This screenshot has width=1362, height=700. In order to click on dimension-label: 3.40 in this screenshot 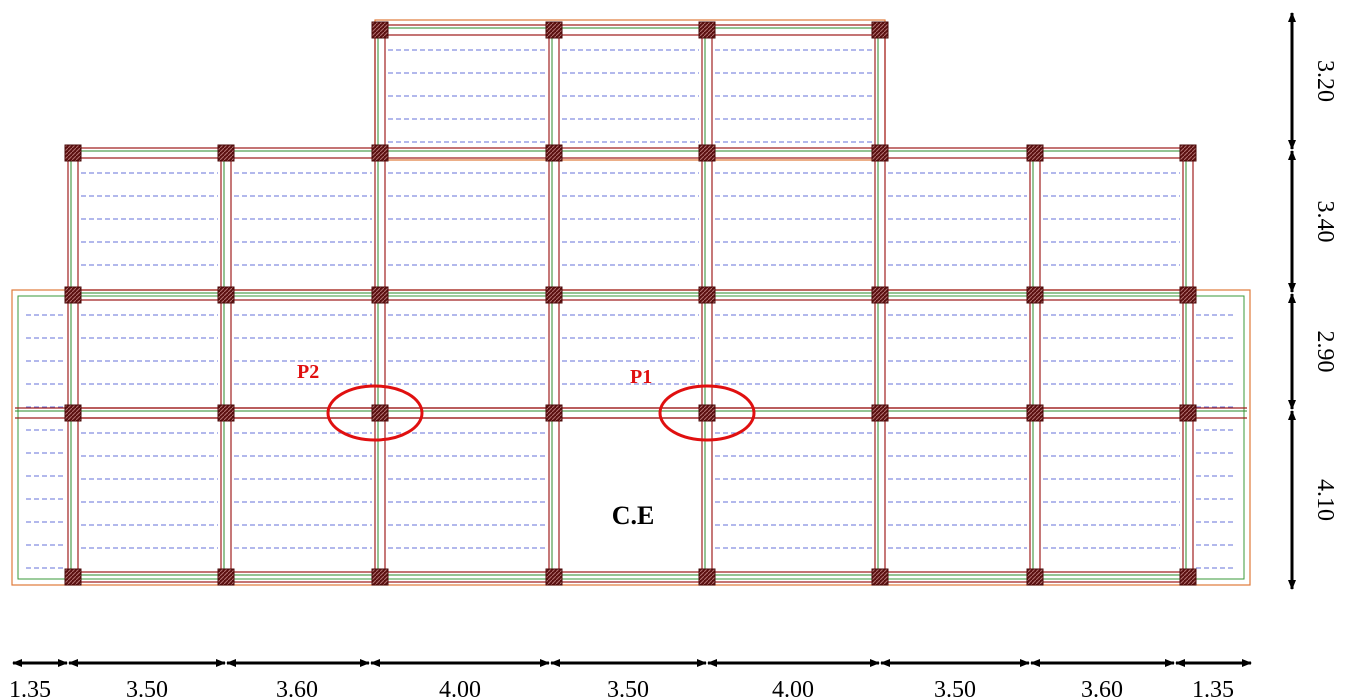, I will do `click(1325, 222)`.